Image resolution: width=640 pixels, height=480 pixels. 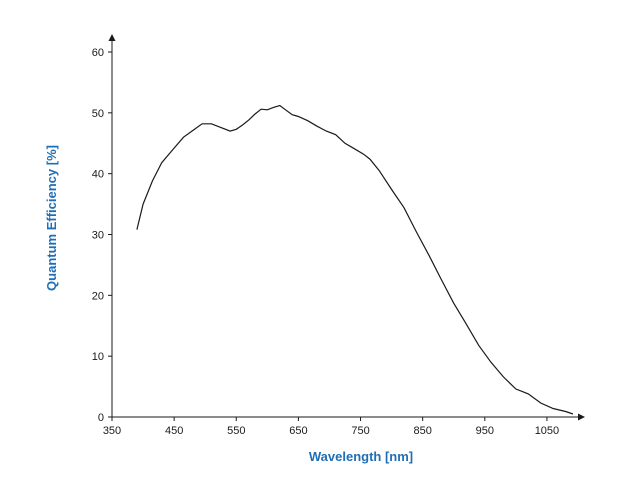 I want to click on y-tick-label: 40, so click(x=98, y=175).